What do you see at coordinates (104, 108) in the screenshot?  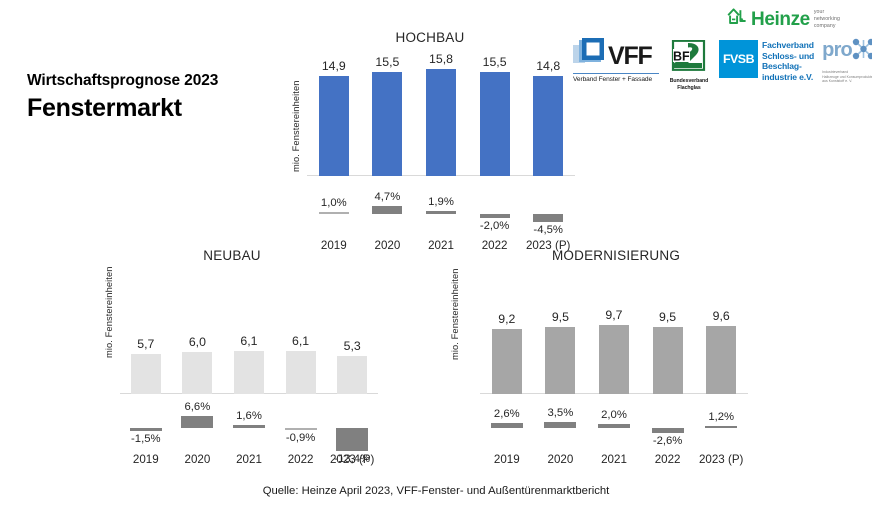 I see `title-main: Fenstermarkt` at bounding box center [104, 108].